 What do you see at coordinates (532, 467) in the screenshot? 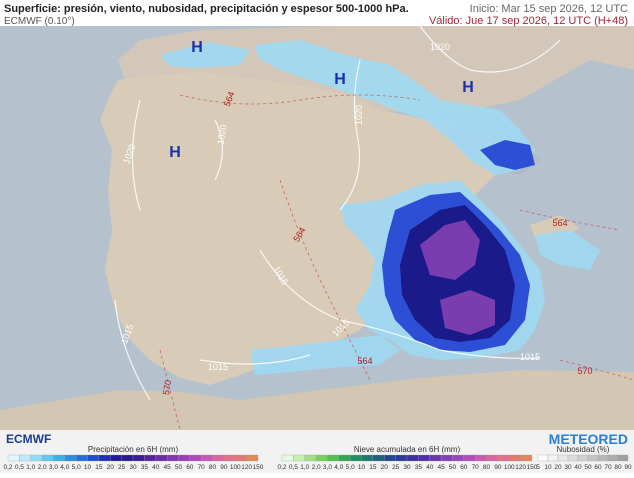
I see `legend-tick-label: 150` at bounding box center [532, 467].